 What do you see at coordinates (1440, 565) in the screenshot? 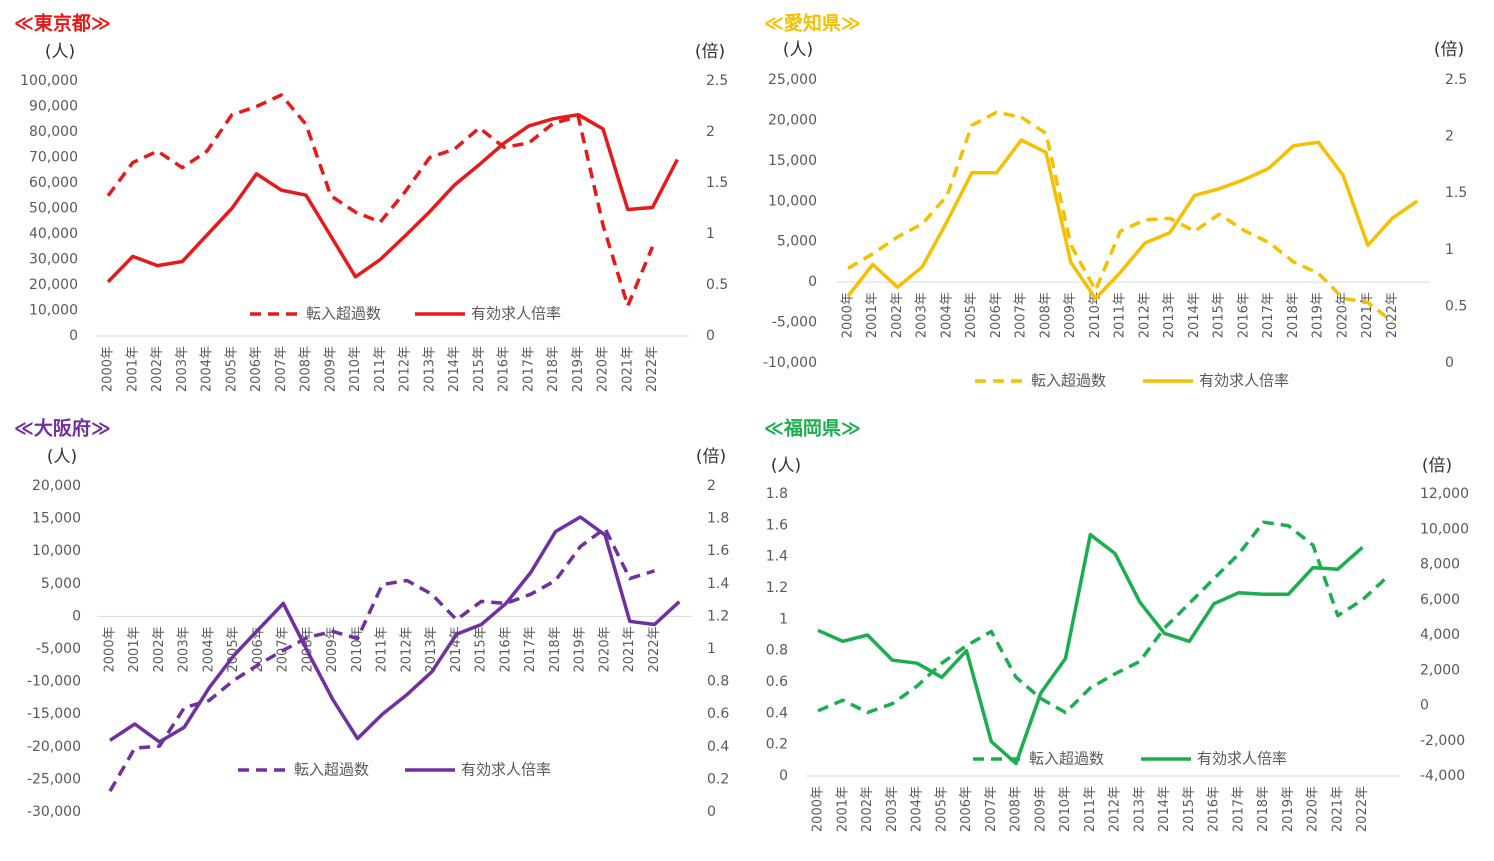
I see `y2-tick-label: 8,000` at bounding box center [1440, 565].